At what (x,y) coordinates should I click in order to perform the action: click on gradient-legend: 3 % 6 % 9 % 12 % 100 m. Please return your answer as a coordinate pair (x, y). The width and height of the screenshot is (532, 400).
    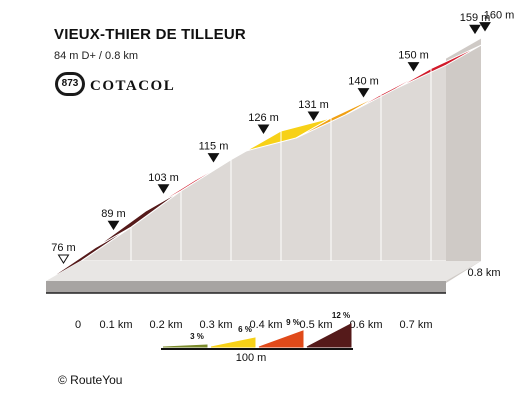
    Looking at the image, I should click on (257, 337).